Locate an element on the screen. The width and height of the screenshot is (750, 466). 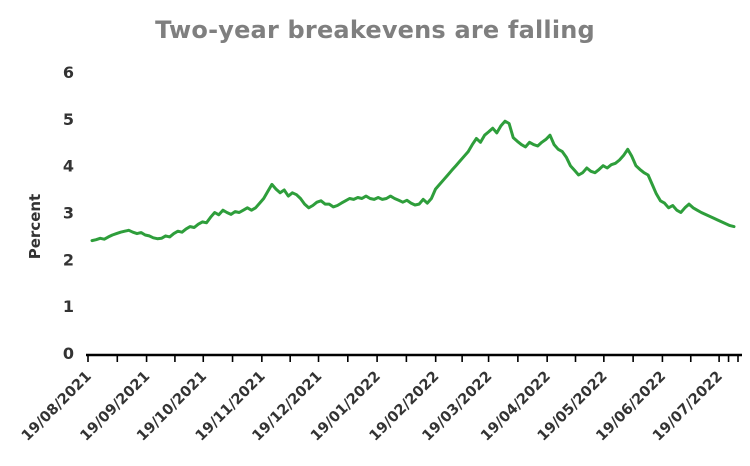
y-tick-label: 3 is located at coordinates (68, 213).